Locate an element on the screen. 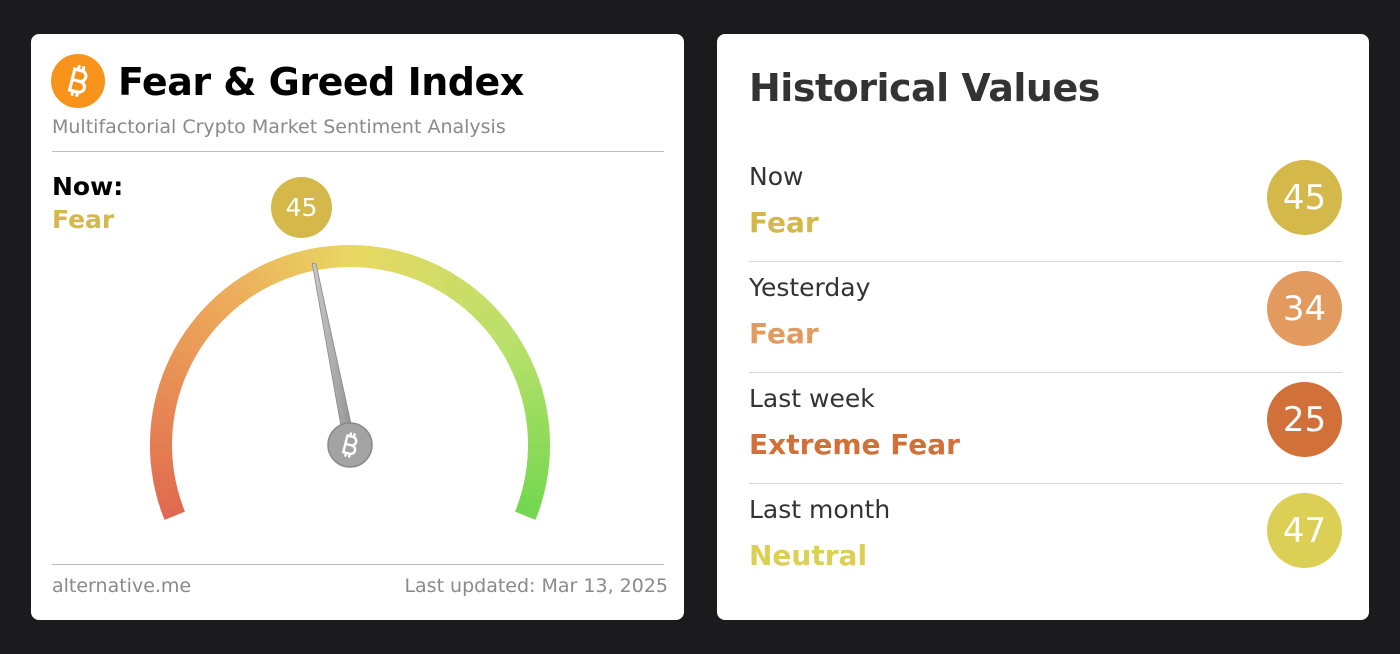  last-updated: Last updated: Mar 13, 2025 is located at coordinates (536, 586).